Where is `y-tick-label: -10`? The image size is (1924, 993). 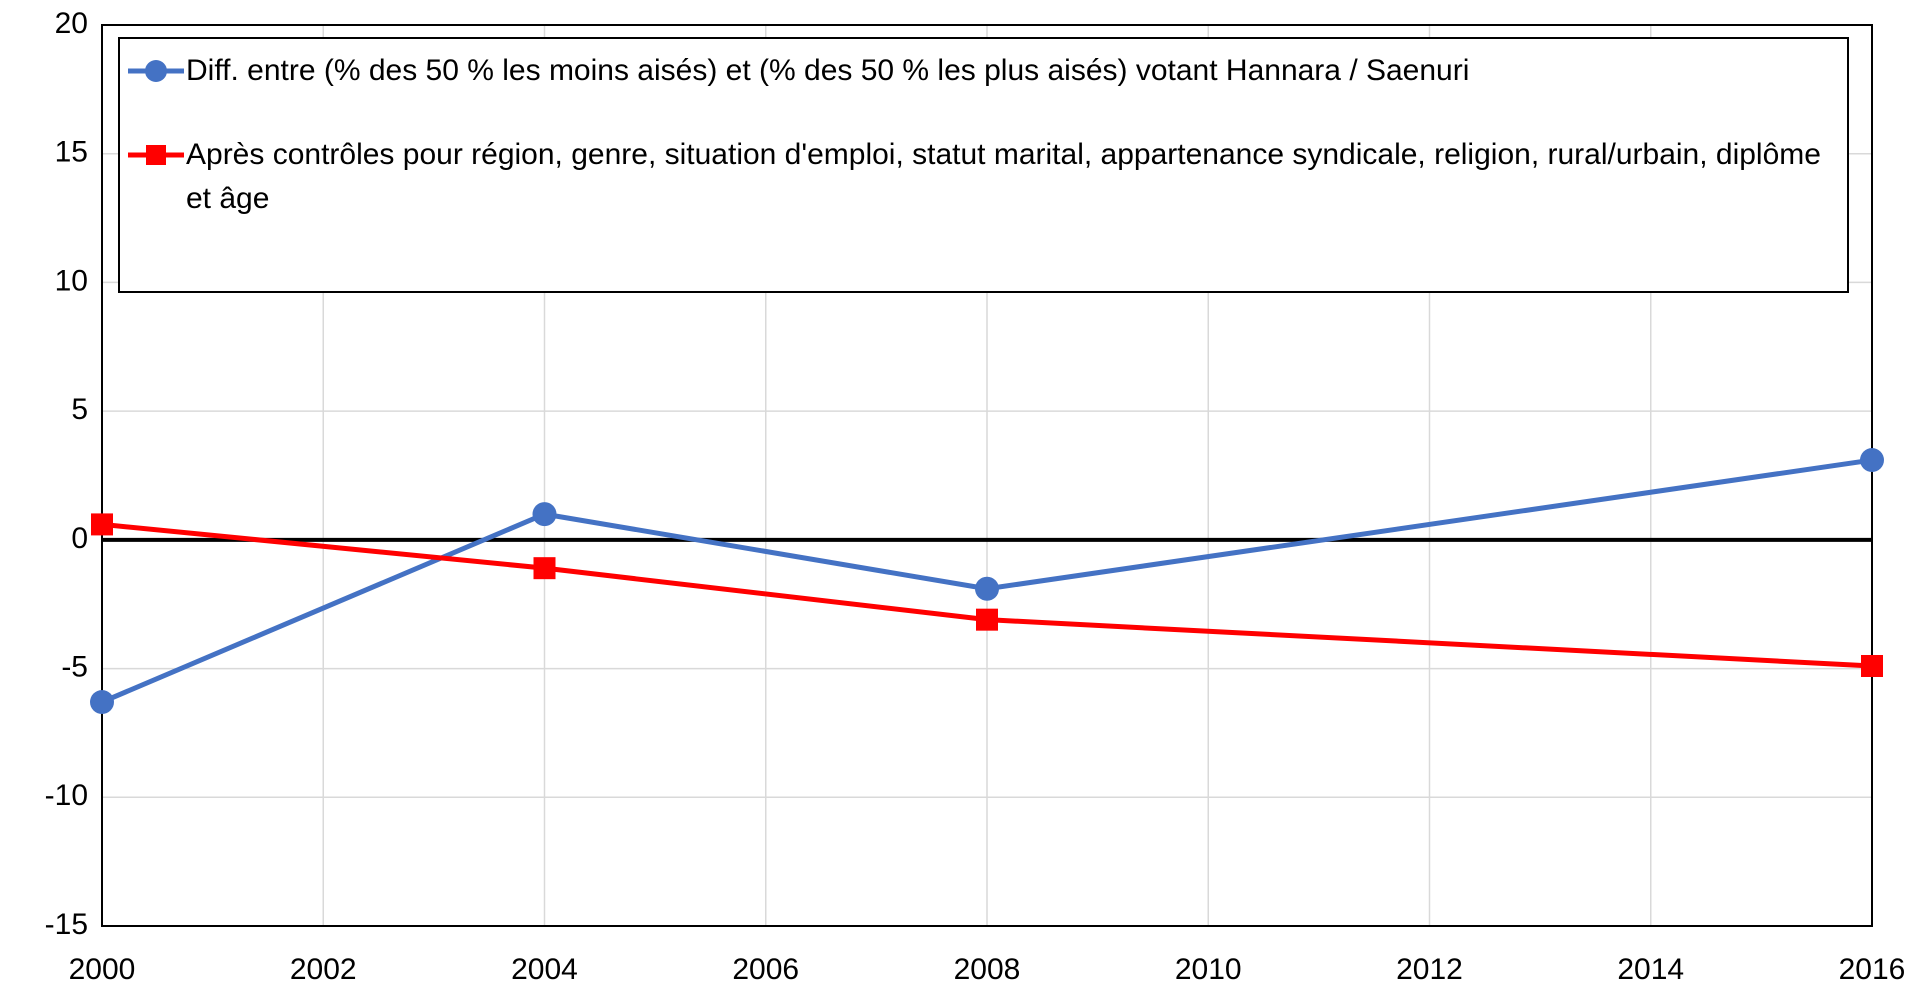 y-tick-label: -10 is located at coordinates (66, 795).